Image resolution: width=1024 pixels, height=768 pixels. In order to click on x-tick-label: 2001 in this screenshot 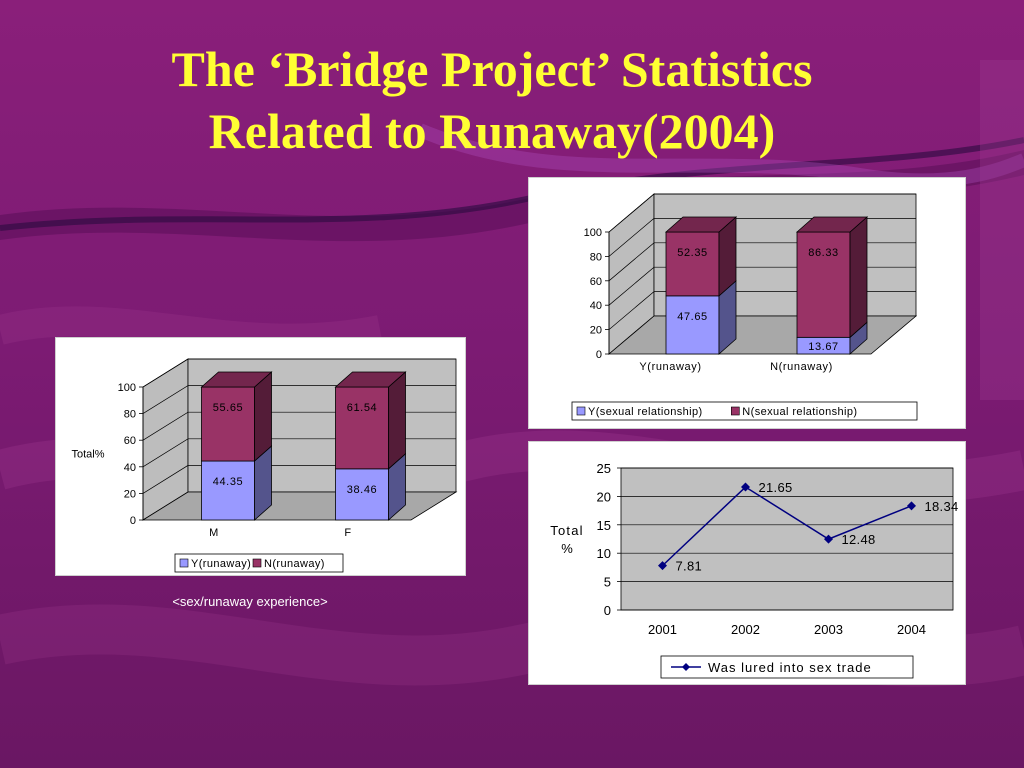, I will do `click(662, 629)`.